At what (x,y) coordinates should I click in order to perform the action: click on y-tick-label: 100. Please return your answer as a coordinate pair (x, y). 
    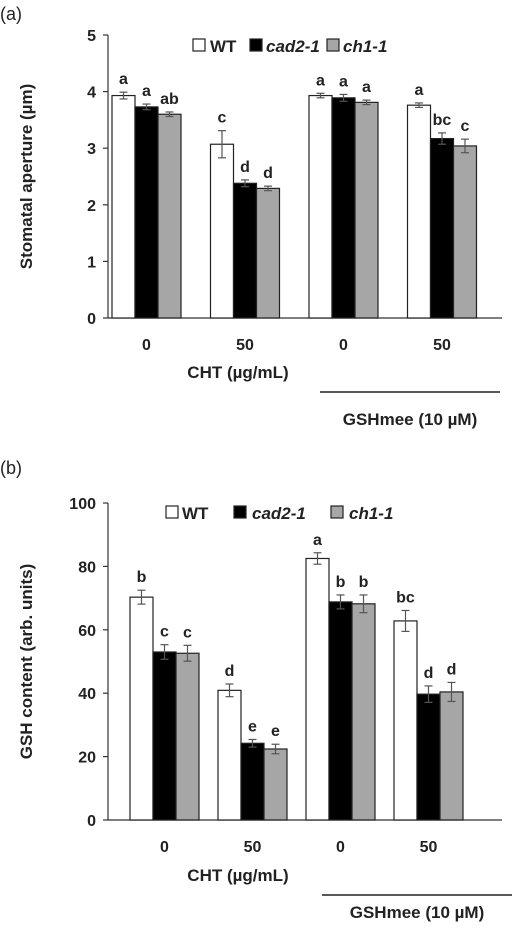
    Looking at the image, I should click on (82, 504).